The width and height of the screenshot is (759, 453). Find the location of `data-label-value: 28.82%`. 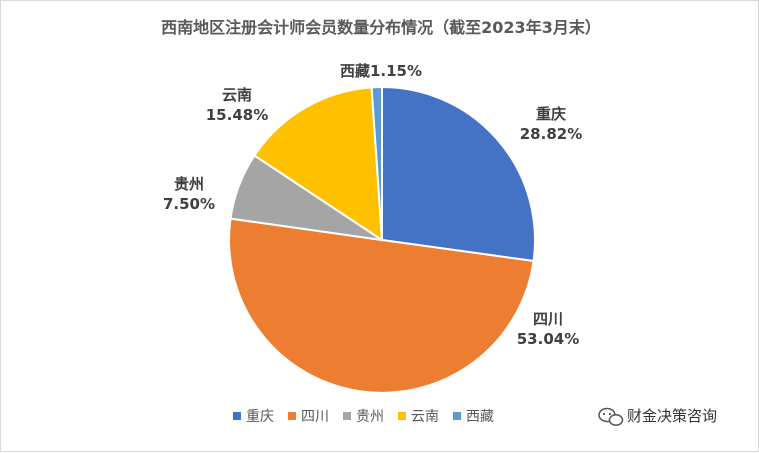

data-label-value: 28.82% is located at coordinates (551, 134).